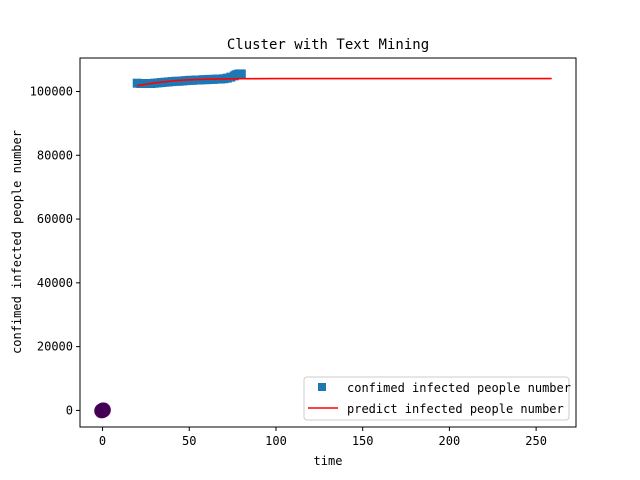 The height and width of the screenshot is (480, 640). What do you see at coordinates (450, 441) in the screenshot?
I see `x-tick-label: 200` at bounding box center [450, 441].